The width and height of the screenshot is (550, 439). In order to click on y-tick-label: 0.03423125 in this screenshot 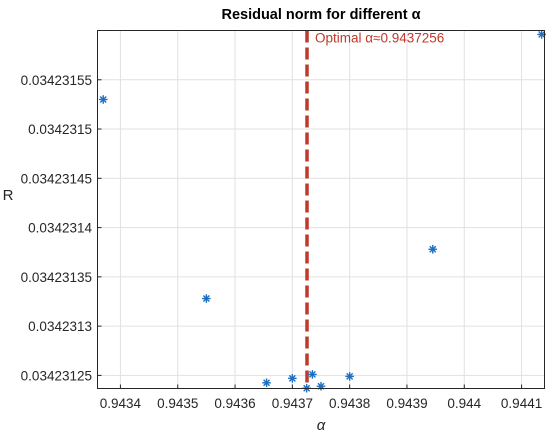, I will do `click(56, 375)`.